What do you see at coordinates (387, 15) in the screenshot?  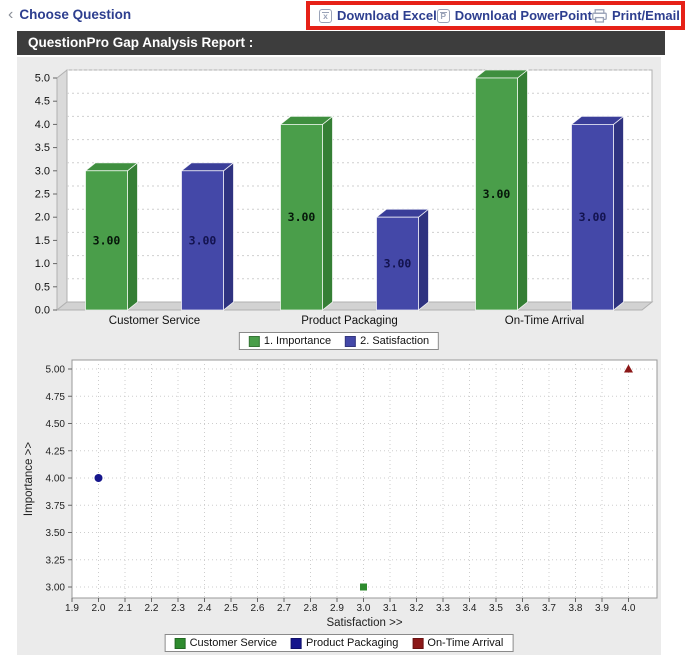 I see `download-excel-label: Download Excel` at bounding box center [387, 15].